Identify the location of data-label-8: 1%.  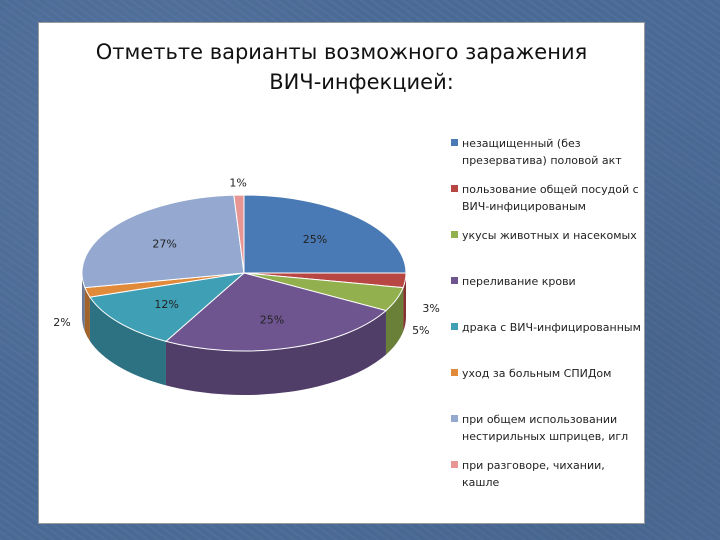
(237, 183).